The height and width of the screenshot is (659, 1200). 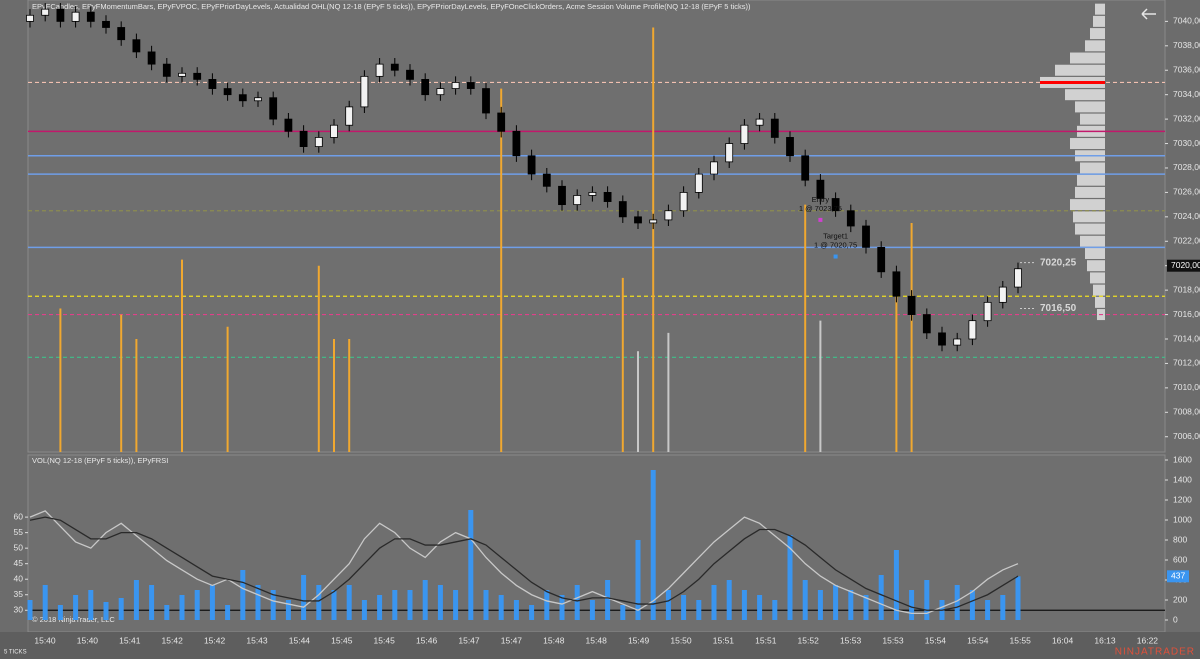 I want to click on y-tick-label: 45, so click(x=19, y=563).